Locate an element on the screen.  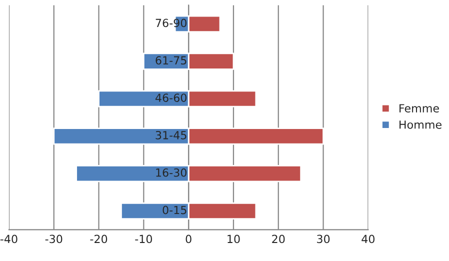
x-tick-label: 40 is located at coordinates (368, 239).